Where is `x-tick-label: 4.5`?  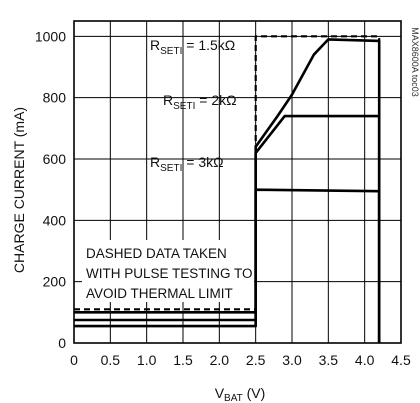
x-tick-label: 4.5 is located at coordinates (401, 360).